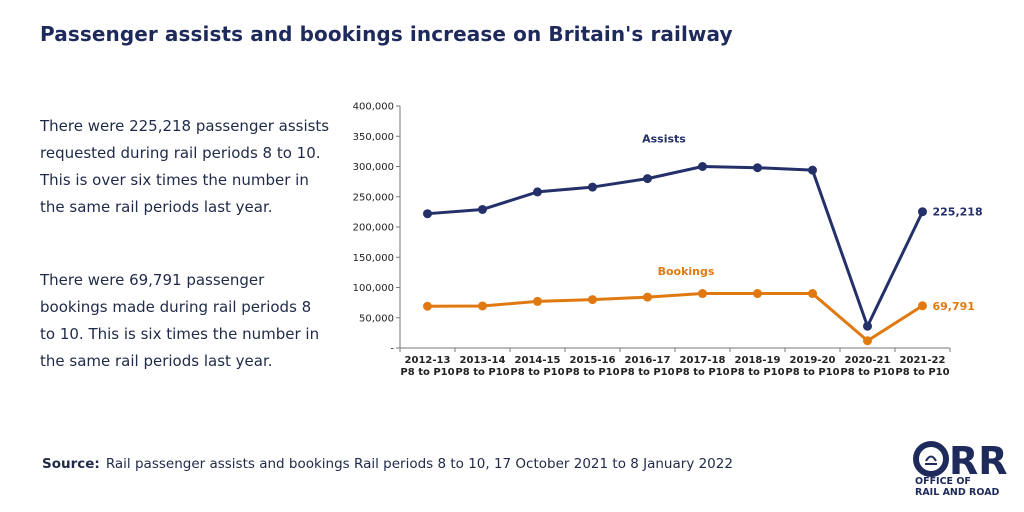 This screenshot has width=1024, height=512. Describe the element at coordinates (664, 139) in the screenshot. I see `series-name-label: Assists` at that location.